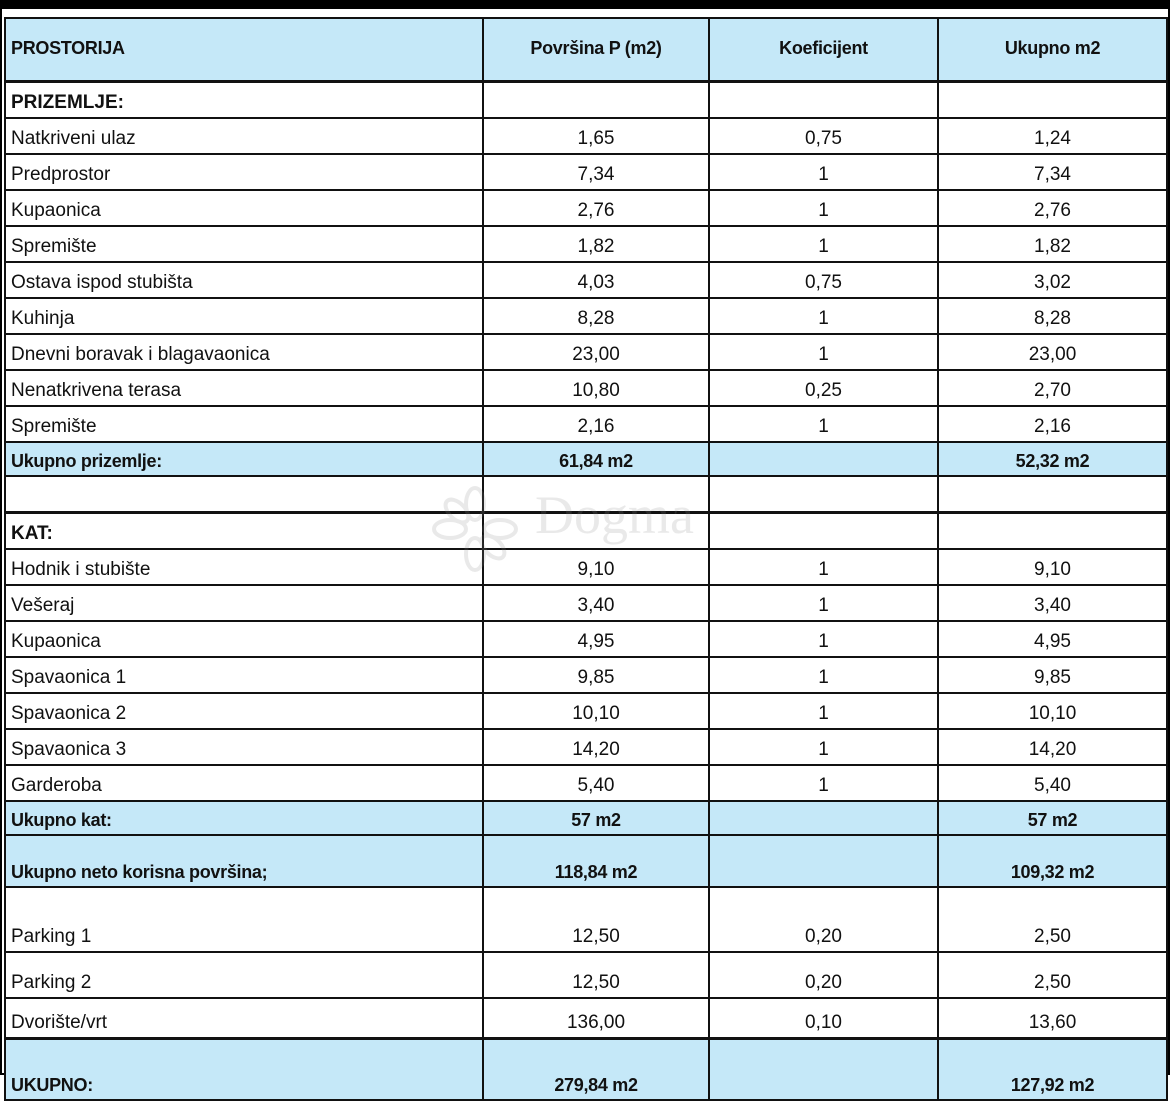 Image resolution: width=1170 pixels, height=1101 pixels. I want to click on table-row: Garderoba 5,40 1 5,40, so click(586, 783).